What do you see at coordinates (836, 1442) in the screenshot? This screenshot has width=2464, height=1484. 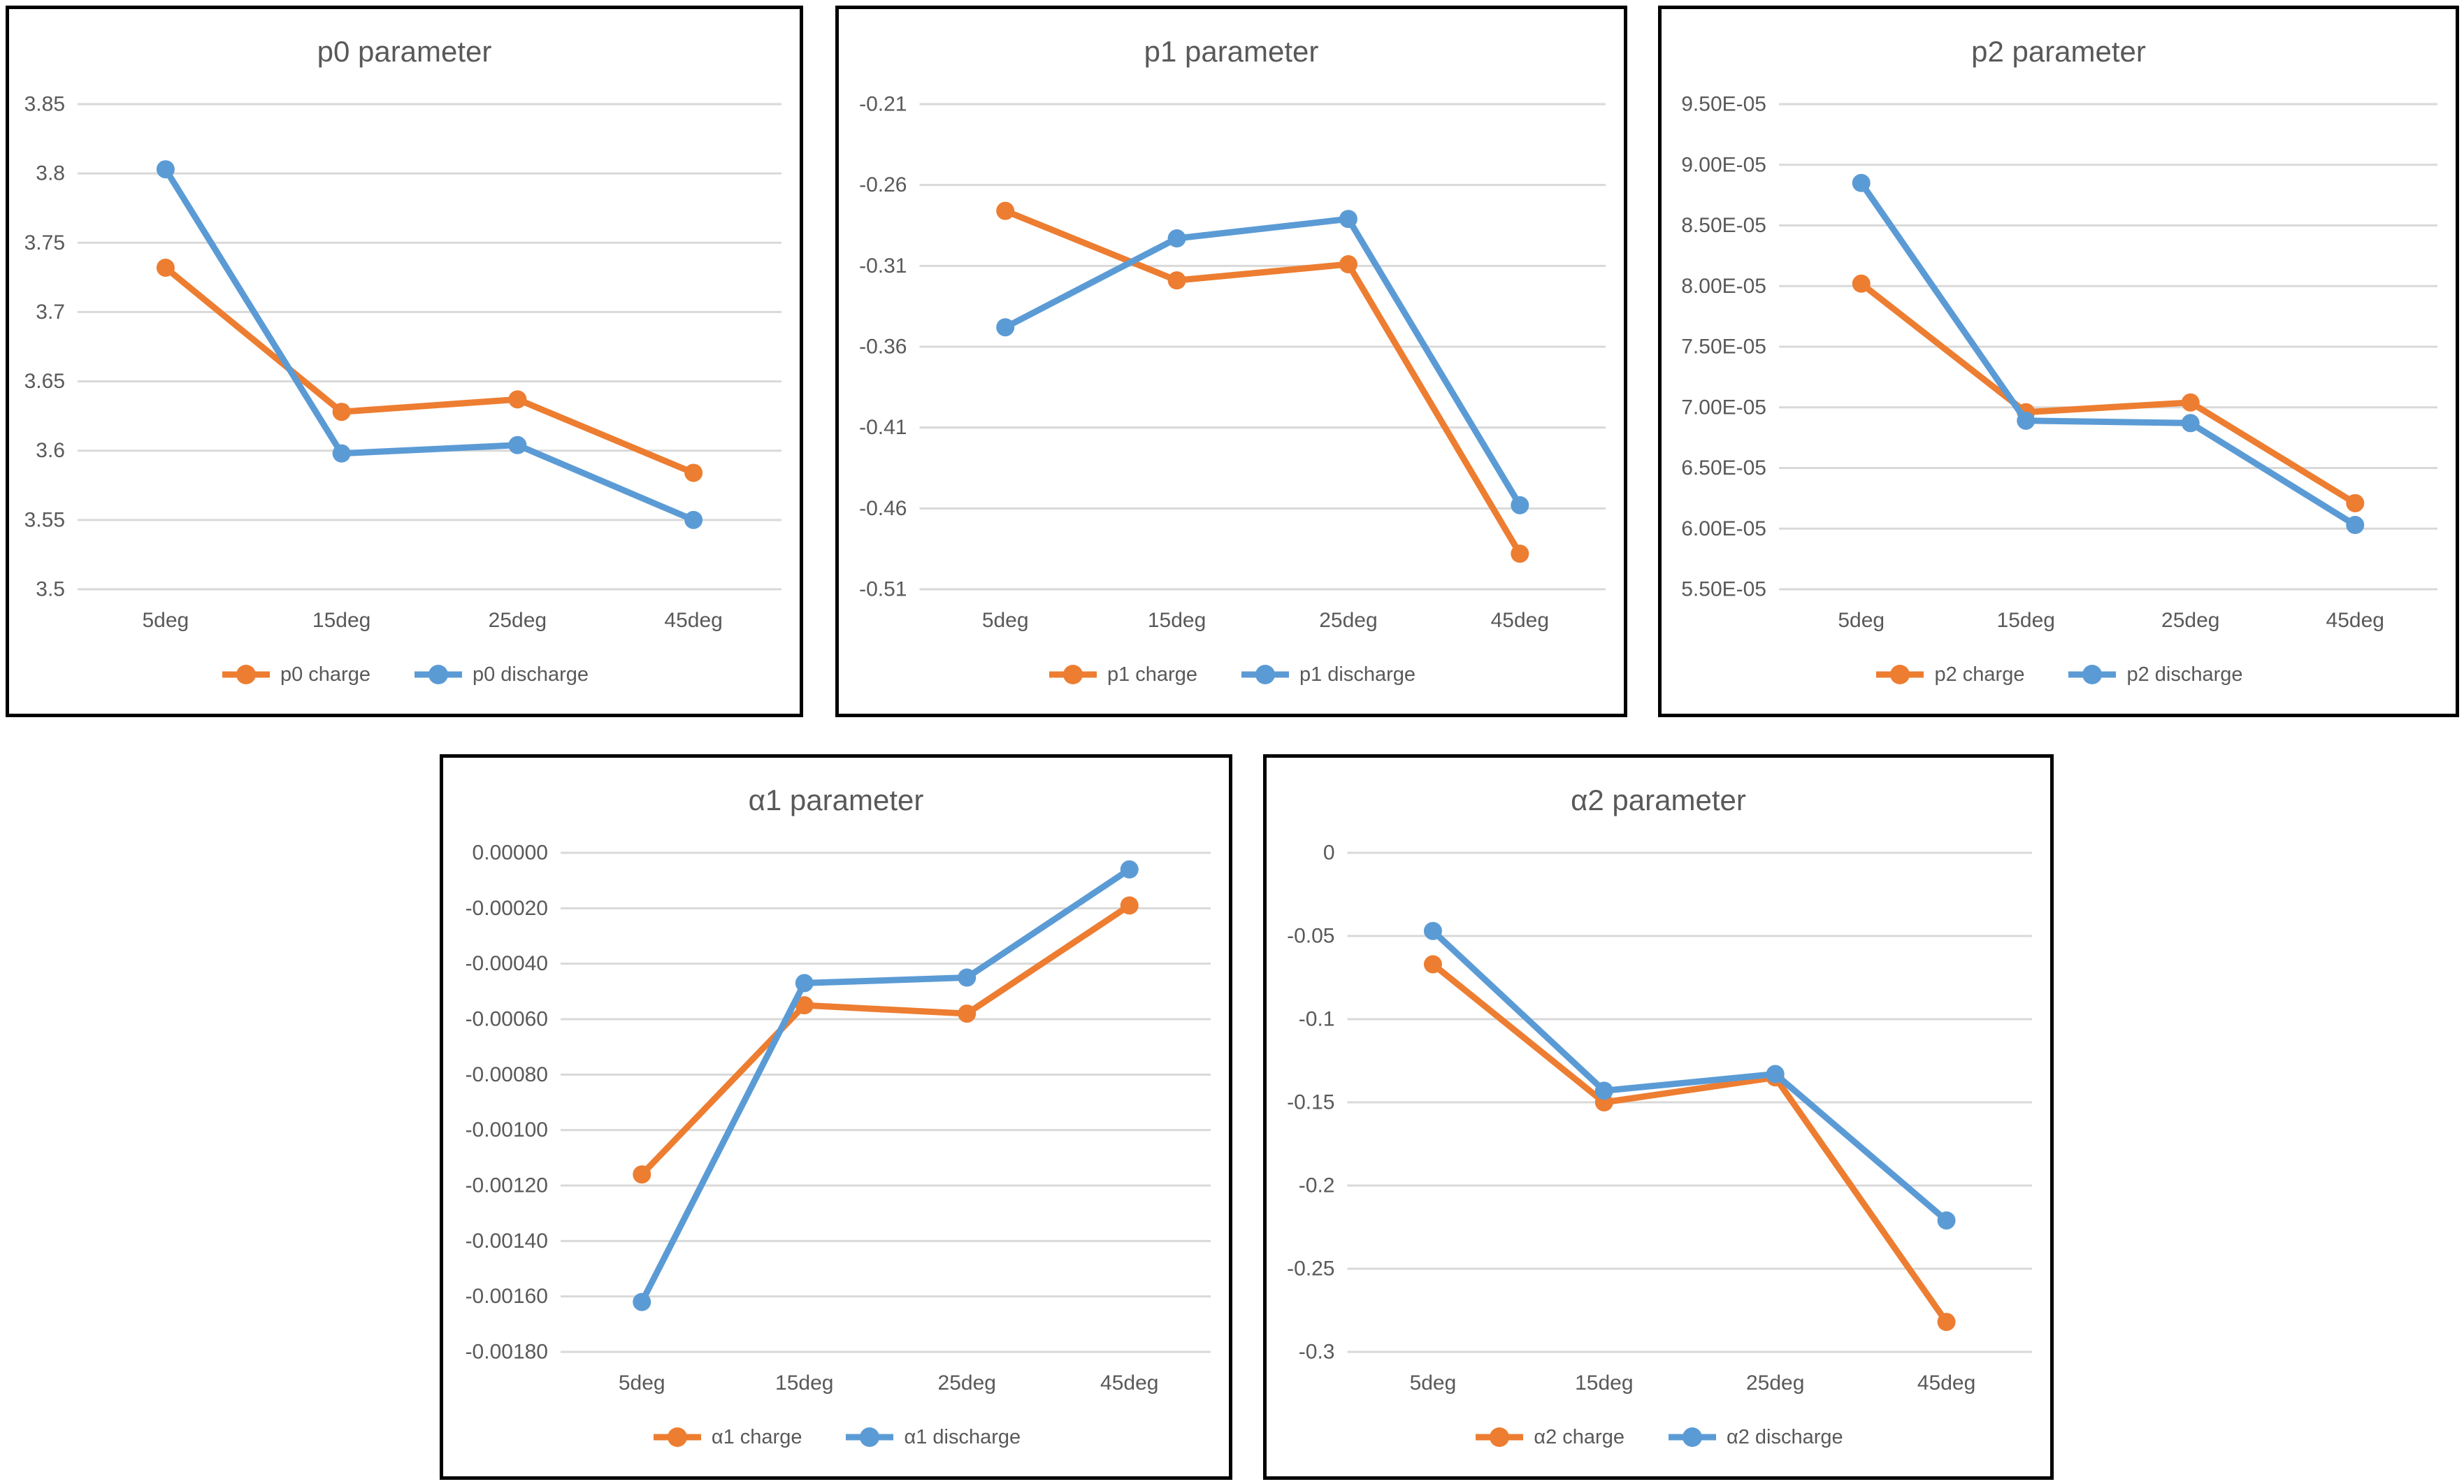 I see `alpha1-legend: α1 charge α1 discharge` at bounding box center [836, 1442].